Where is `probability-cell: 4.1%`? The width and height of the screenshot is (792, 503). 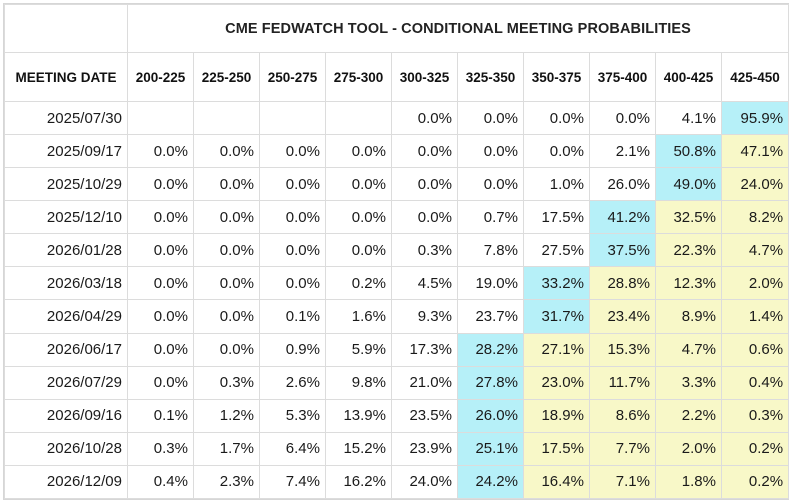
probability-cell: 4.1% is located at coordinates (688, 118).